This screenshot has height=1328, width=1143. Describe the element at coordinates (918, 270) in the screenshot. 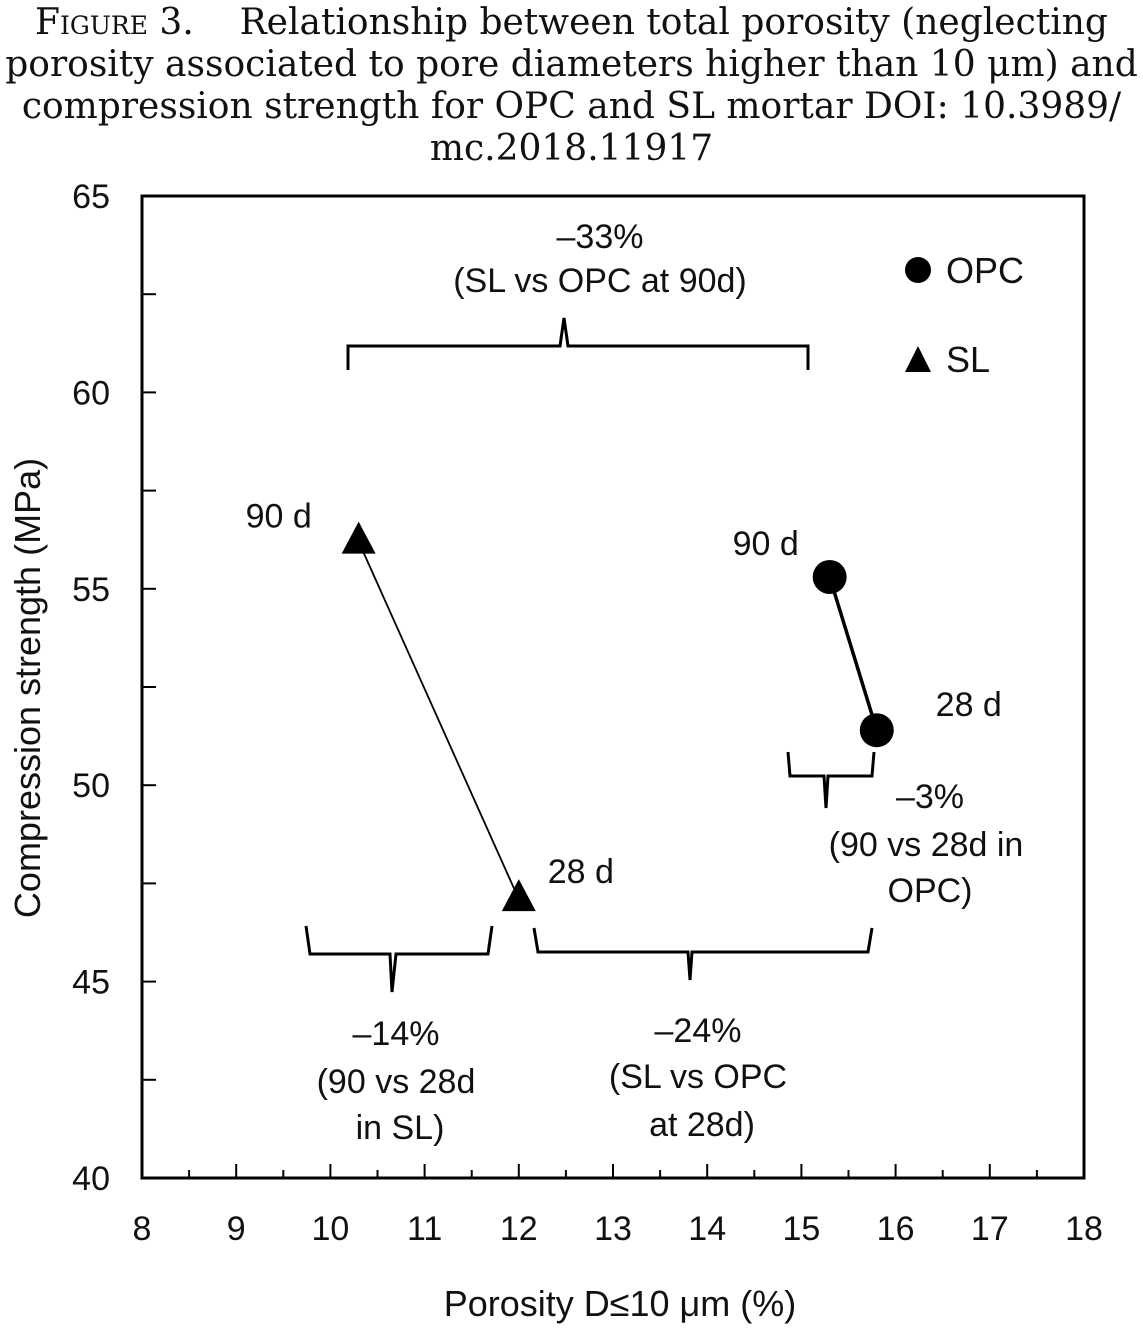

I see `legend-opc-marker` at that location.